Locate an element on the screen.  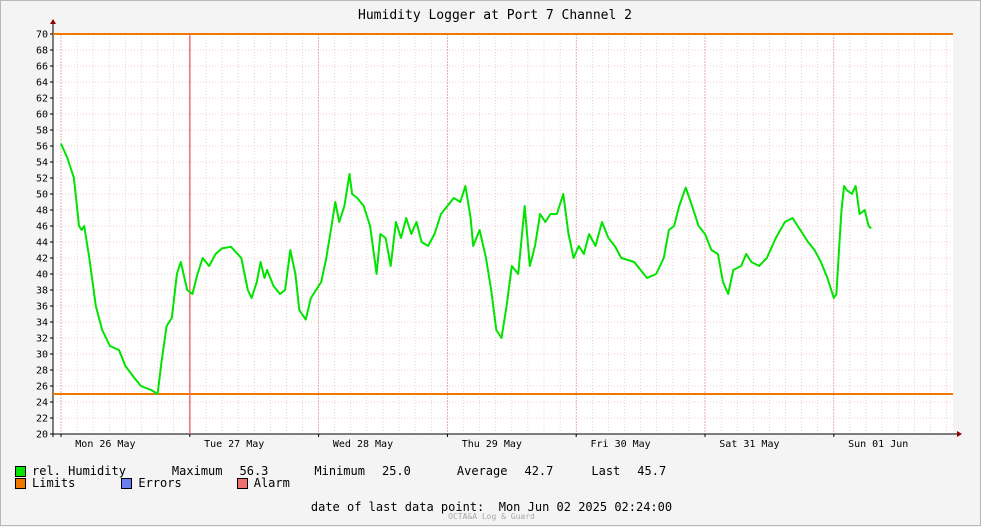
x-tick-label: Mon 26 May is located at coordinates (105, 444).